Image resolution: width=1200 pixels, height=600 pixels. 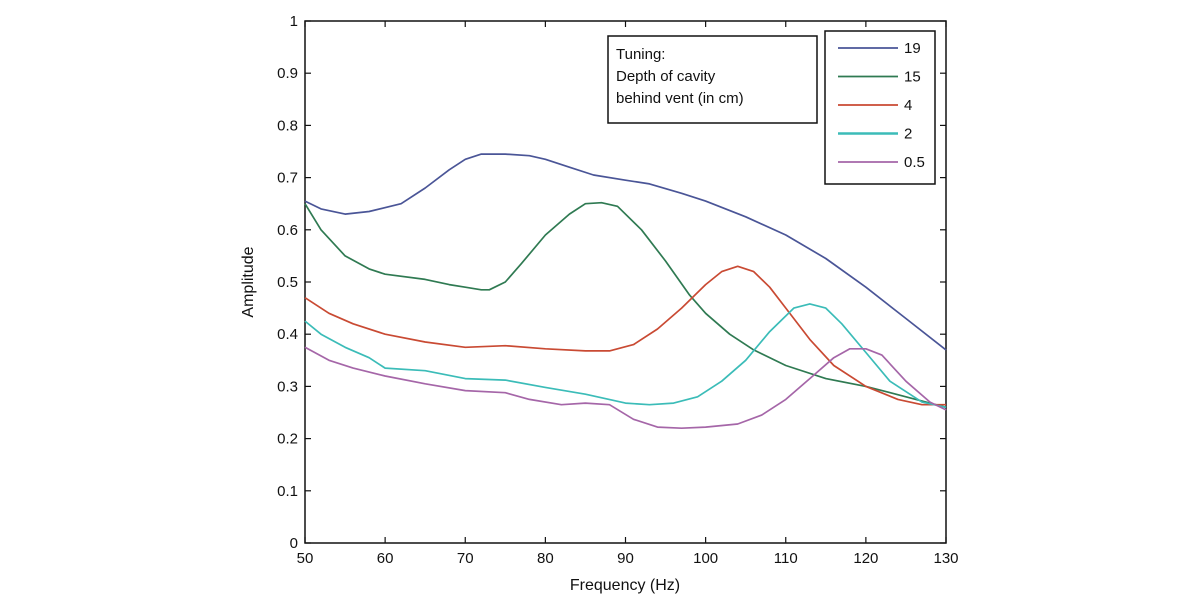 What do you see at coordinates (914, 162) in the screenshot?
I see `legend-label: 0.5` at bounding box center [914, 162].